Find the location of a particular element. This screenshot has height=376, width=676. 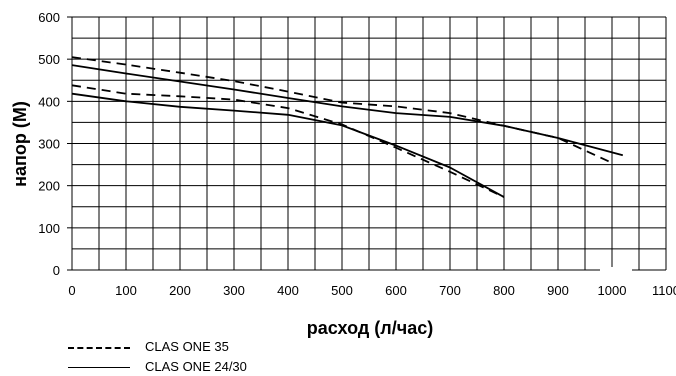

label-mask is located at coordinates (616, 270).